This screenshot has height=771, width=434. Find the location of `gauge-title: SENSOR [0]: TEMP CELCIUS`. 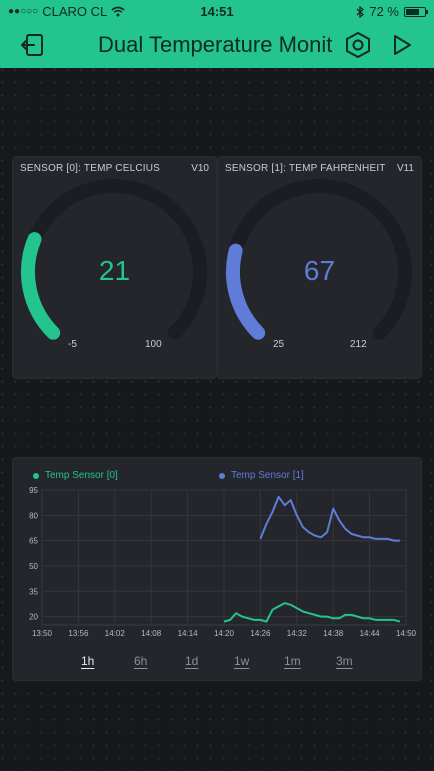

gauge-title: SENSOR [0]: TEMP CELCIUS is located at coordinates (90, 168).